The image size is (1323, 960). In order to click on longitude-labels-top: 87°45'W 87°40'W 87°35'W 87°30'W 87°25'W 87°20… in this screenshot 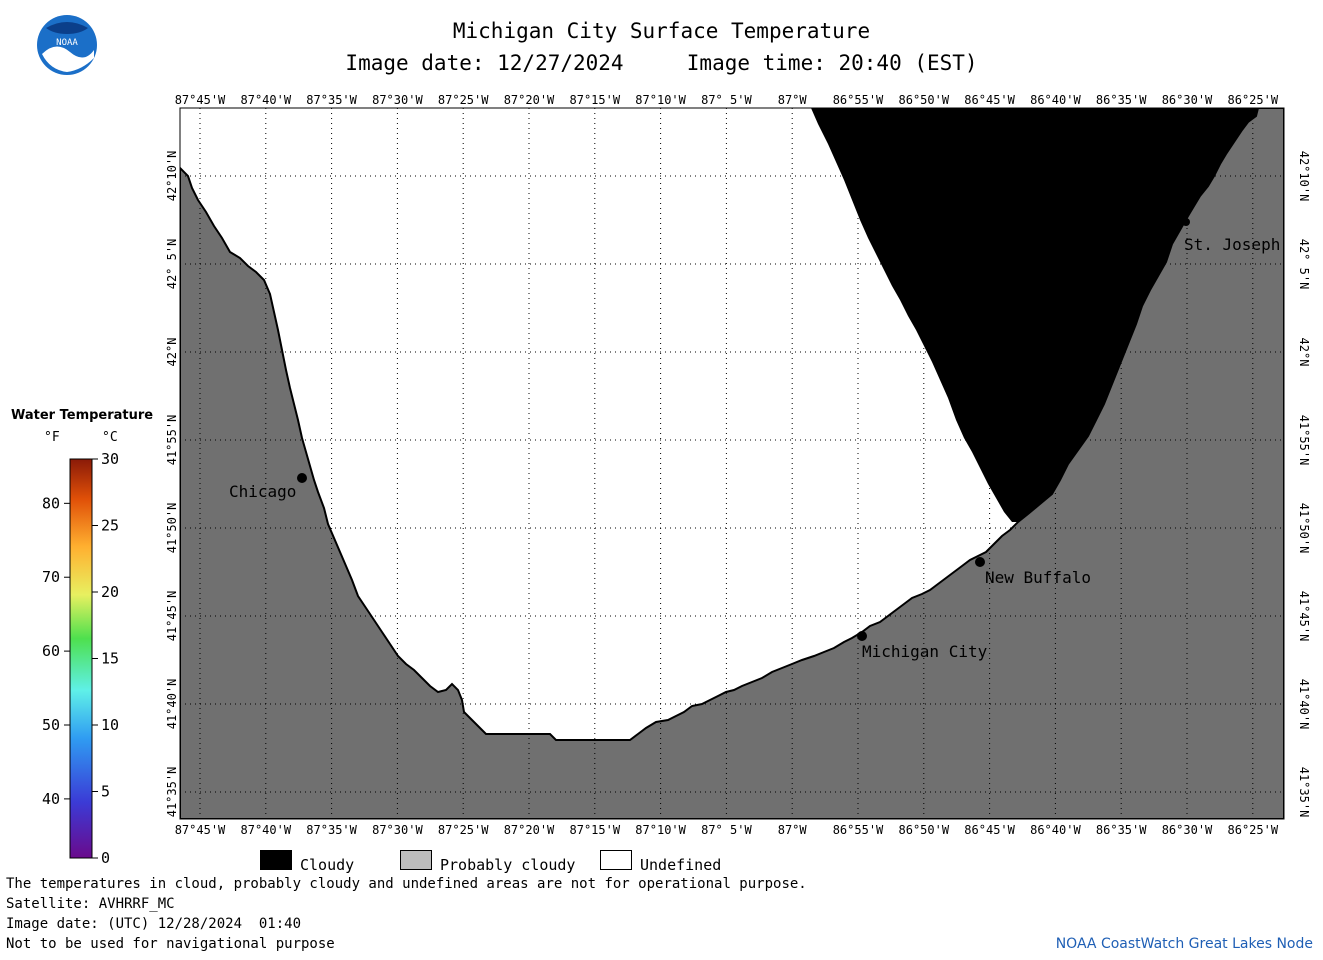, I will do `click(727, 100)`.